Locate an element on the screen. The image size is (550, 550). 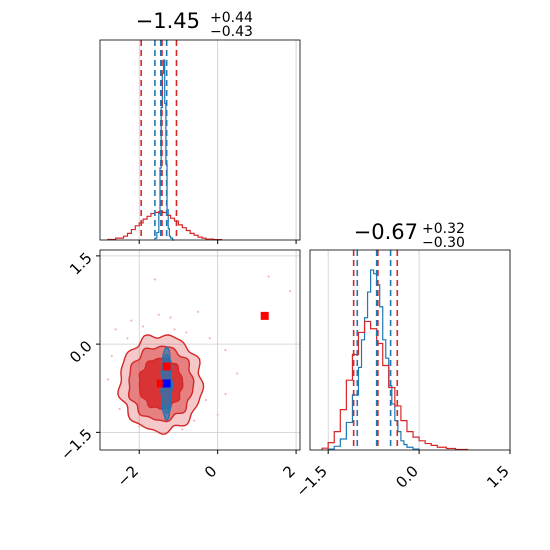
bl-ticks is located at coordinates (196, 354).